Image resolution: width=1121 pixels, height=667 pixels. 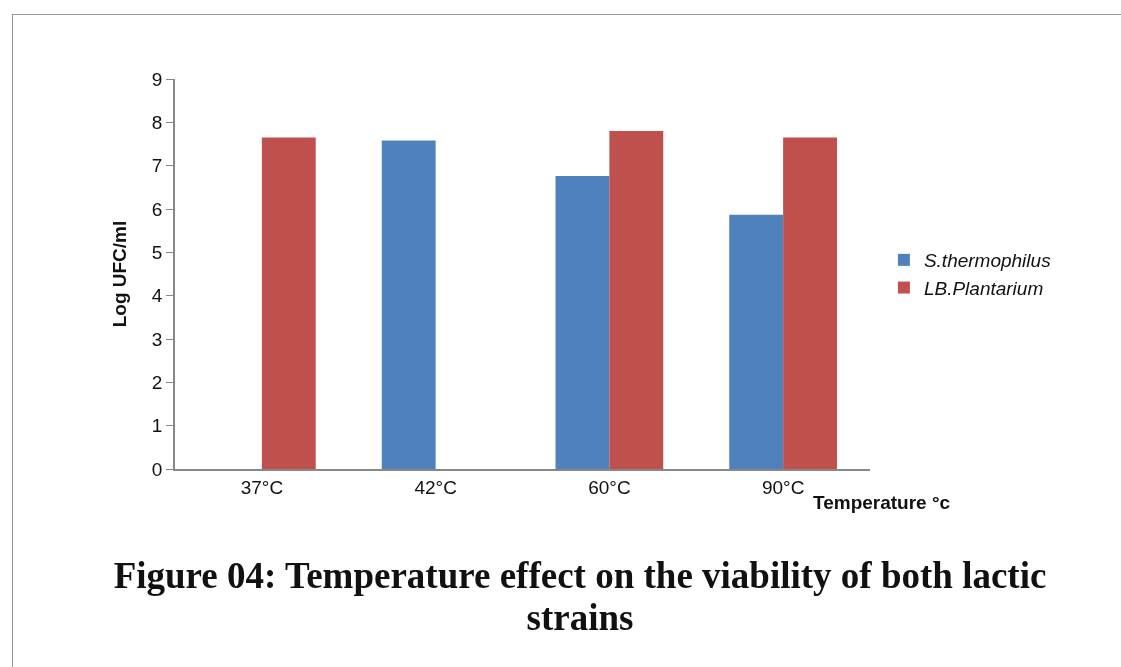 What do you see at coordinates (157, 166) in the screenshot?
I see `y-tick-label: 7` at bounding box center [157, 166].